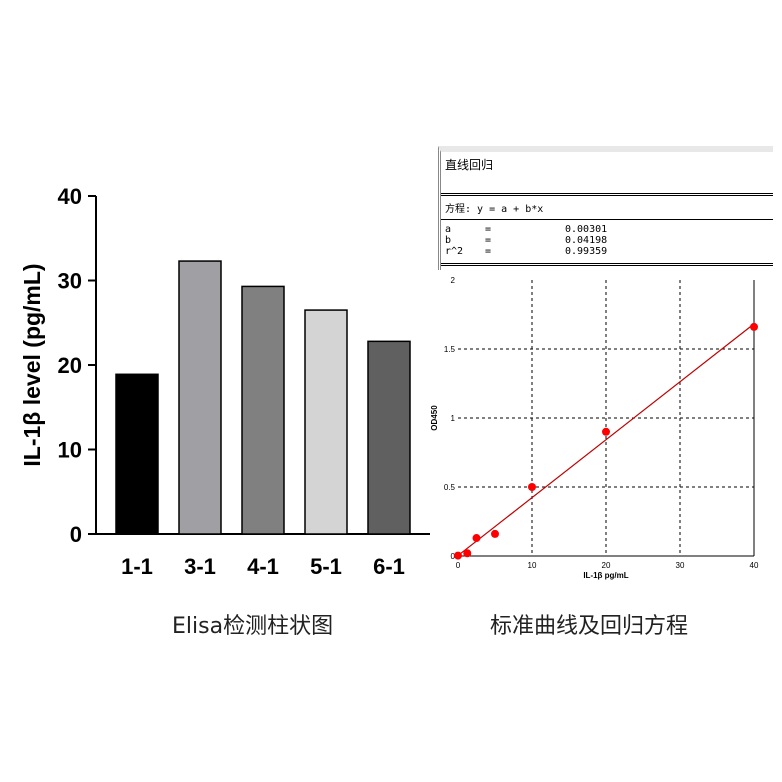 The width and height of the screenshot is (782, 782). What do you see at coordinates (453, 418) in the screenshot?
I see `y-tick-label: 1` at bounding box center [453, 418].